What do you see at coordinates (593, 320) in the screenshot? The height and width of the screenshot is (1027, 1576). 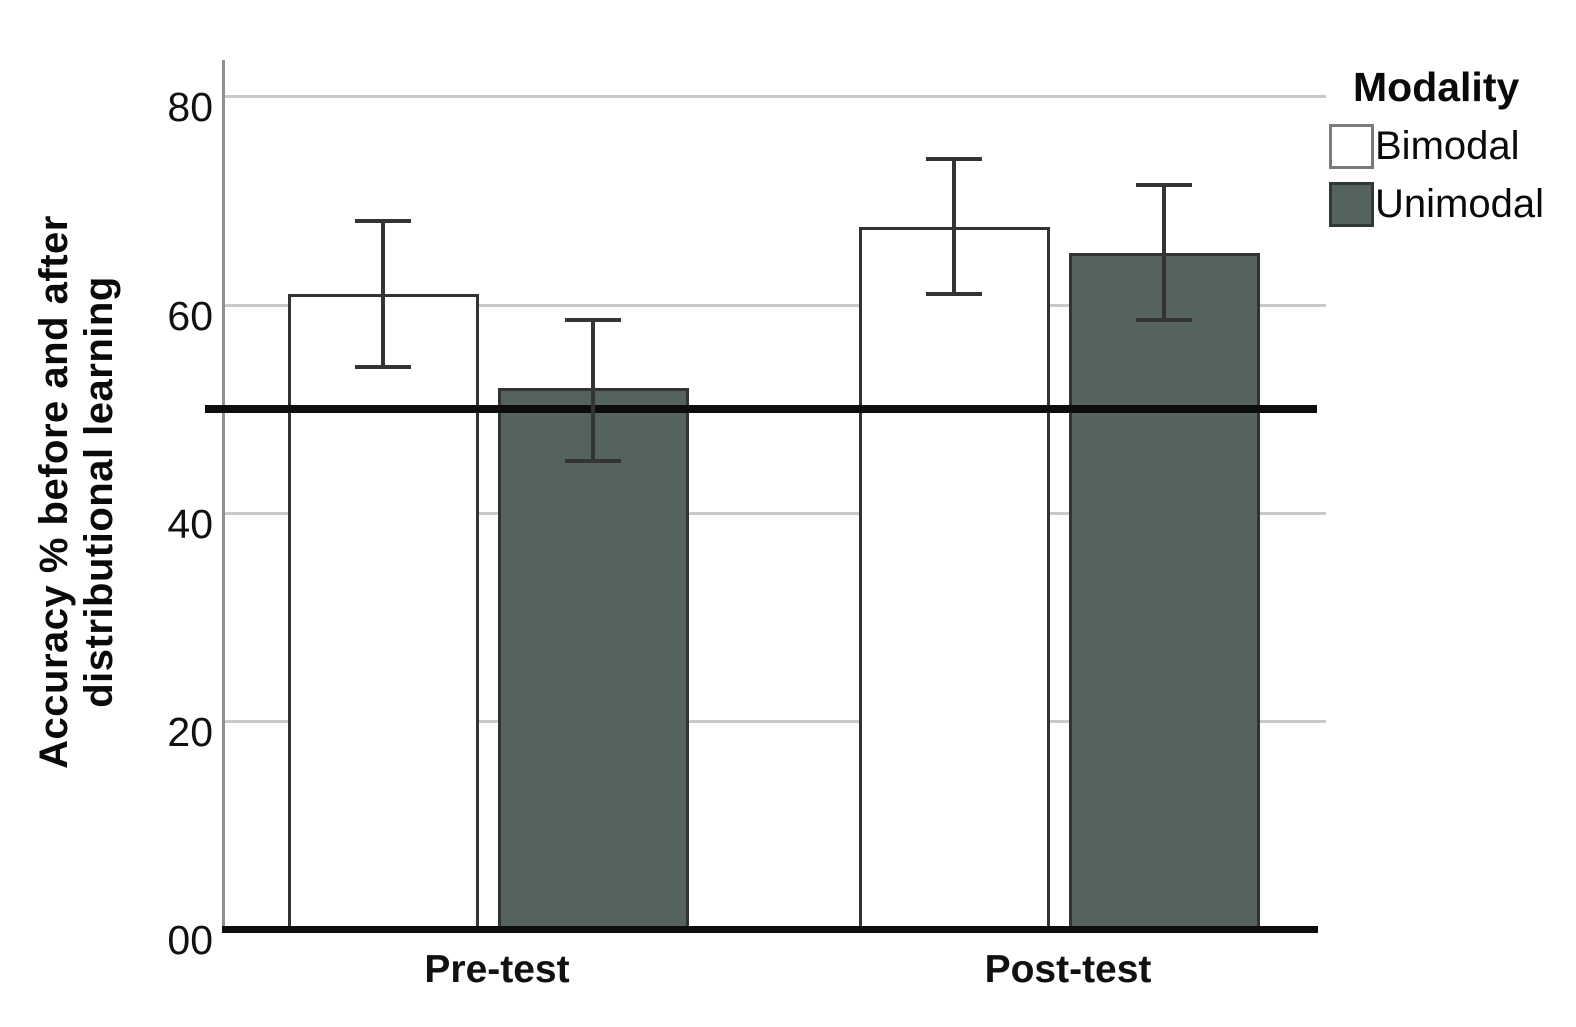 I see `errorbar-cap-top-pre-test-unimodal` at bounding box center [593, 320].